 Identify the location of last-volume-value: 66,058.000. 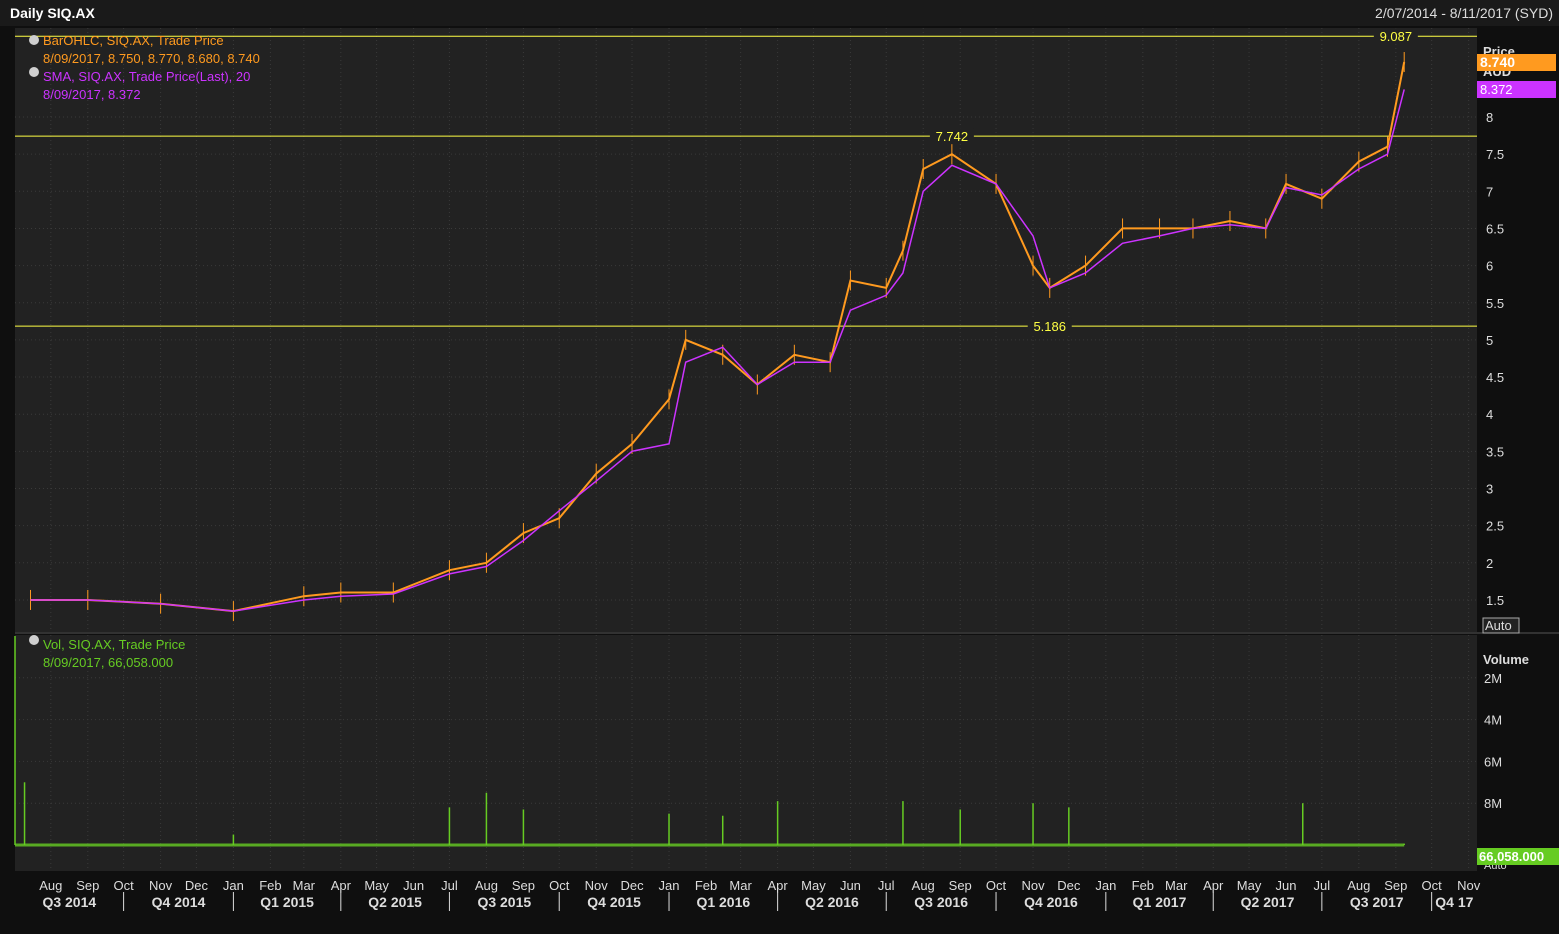
(1511, 856).